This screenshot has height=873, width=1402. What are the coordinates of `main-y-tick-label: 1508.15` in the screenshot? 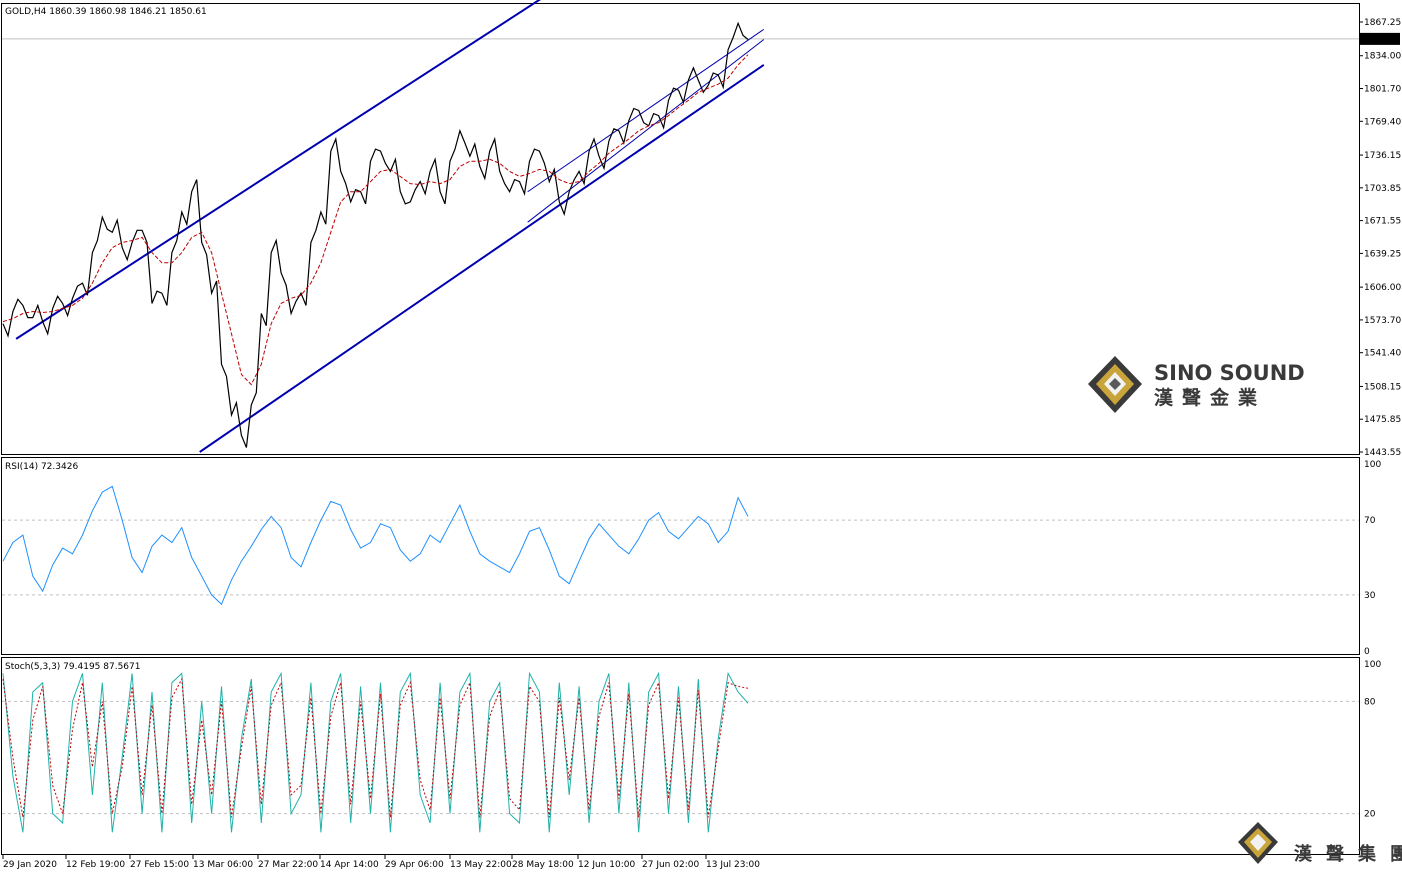 It's located at (1382, 387).